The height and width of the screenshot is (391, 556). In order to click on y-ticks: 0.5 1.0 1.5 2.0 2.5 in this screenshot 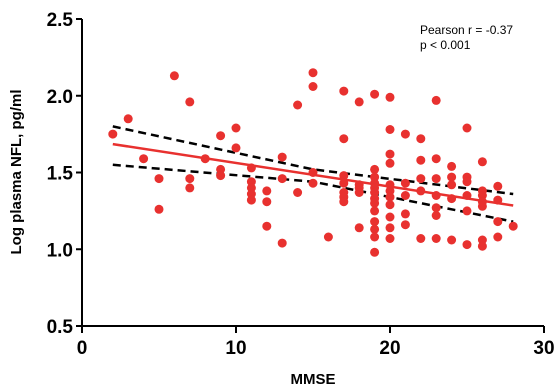, I will do `click(64, 174)`.